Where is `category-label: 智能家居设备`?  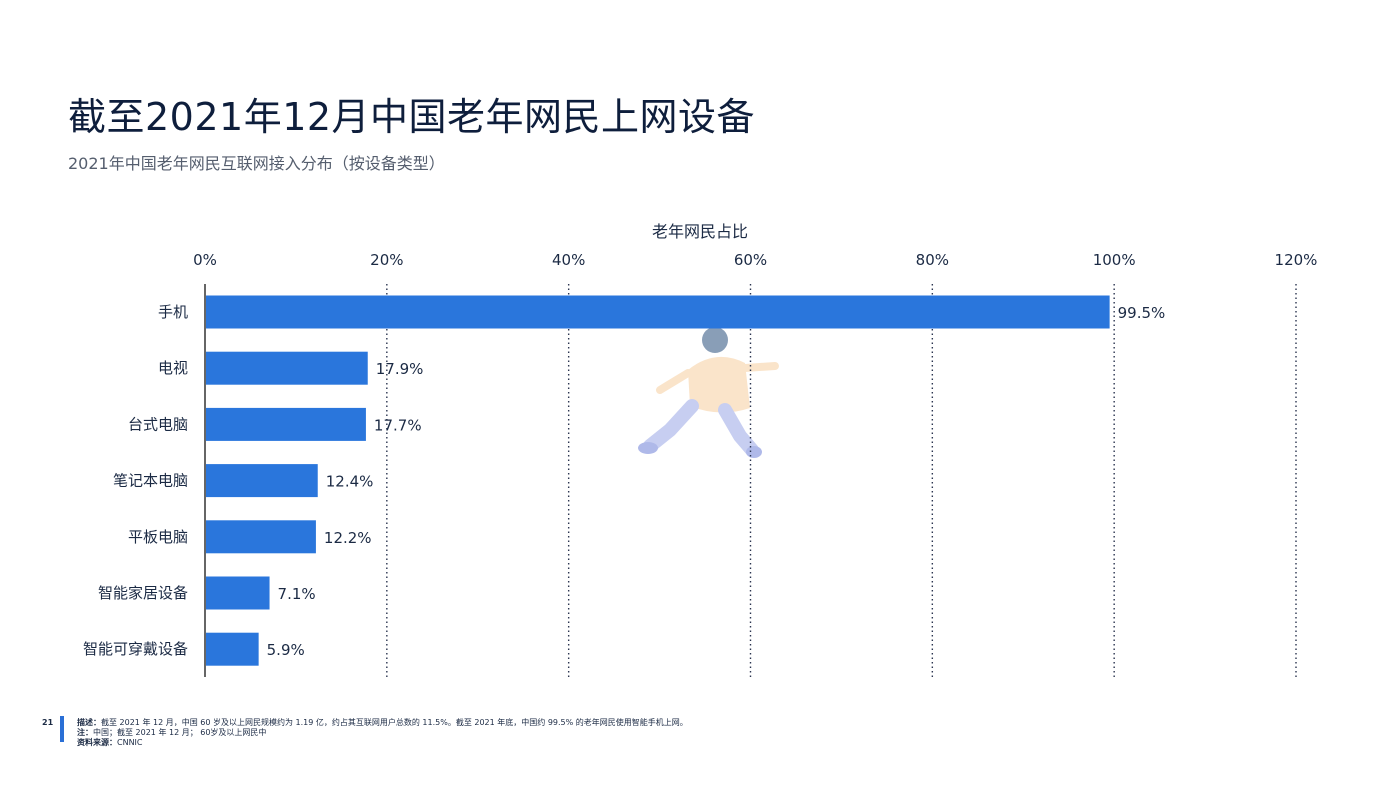
category-label: 智能家居设备 is located at coordinates (143, 593).